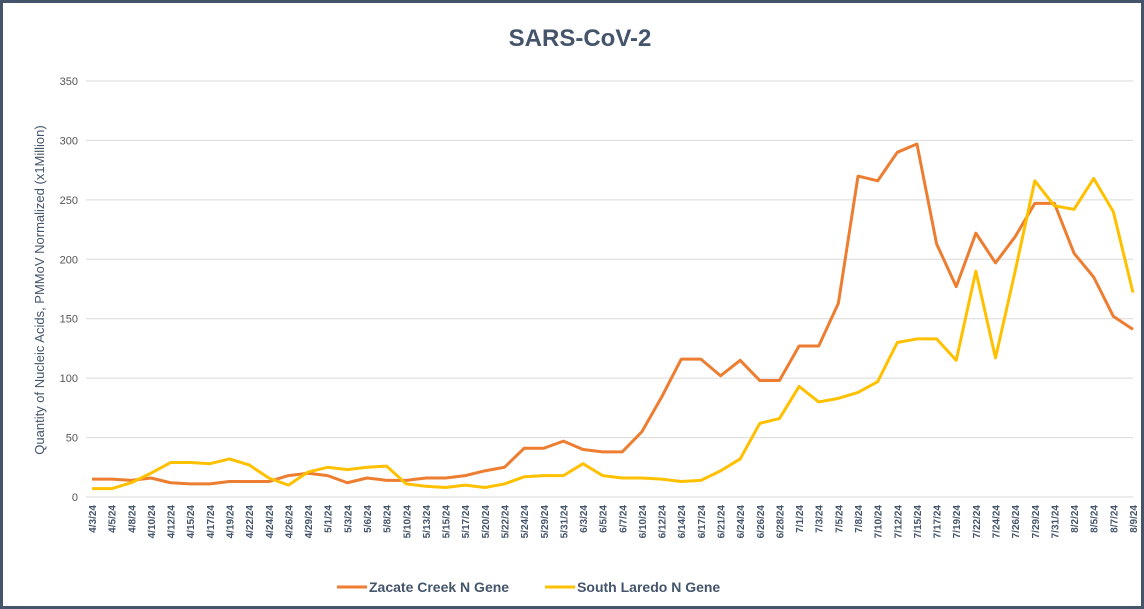 The width and height of the screenshot is (1144, 609). What do you see at coordinates (69, 141) in the screenshot?
I see `y-tick-label: 300` at bounding box center [69, 141].